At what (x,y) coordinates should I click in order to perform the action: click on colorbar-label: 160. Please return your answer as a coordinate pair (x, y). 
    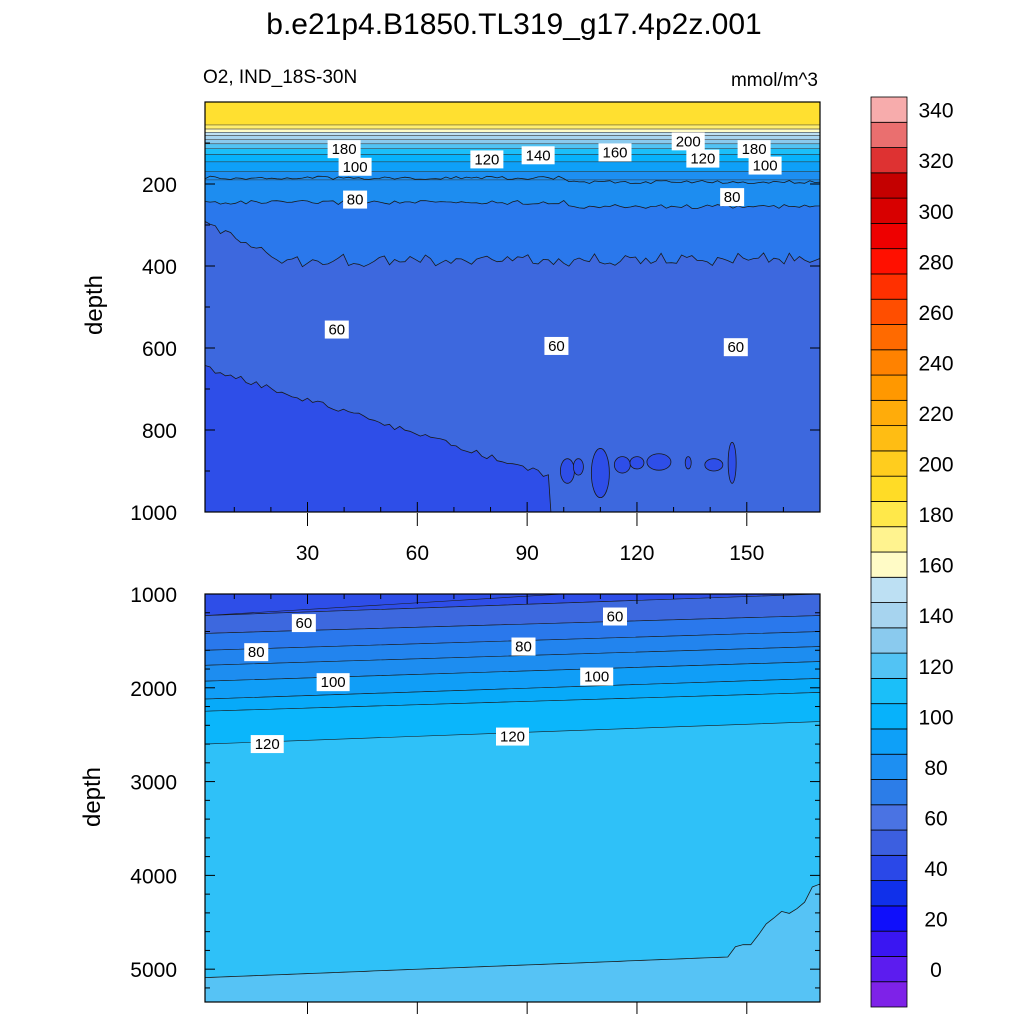
    Looking at the image, I should click on (935, 566).